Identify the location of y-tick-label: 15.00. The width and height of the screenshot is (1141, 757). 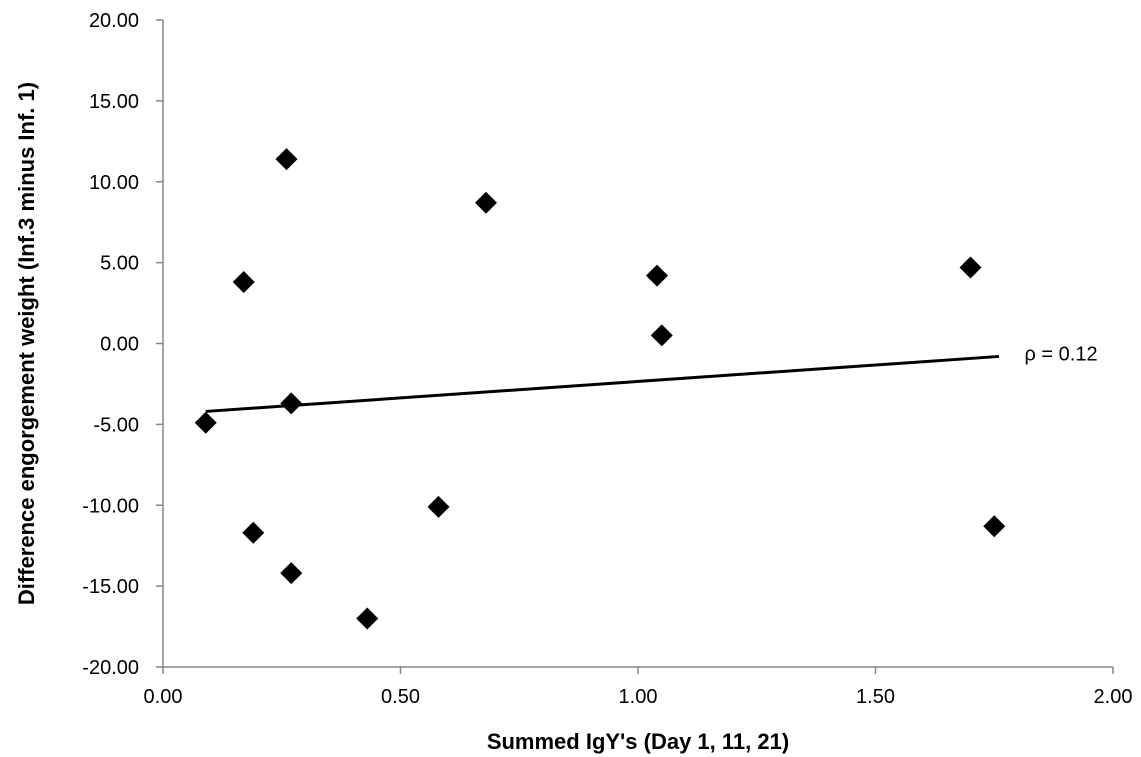
(114, 102).